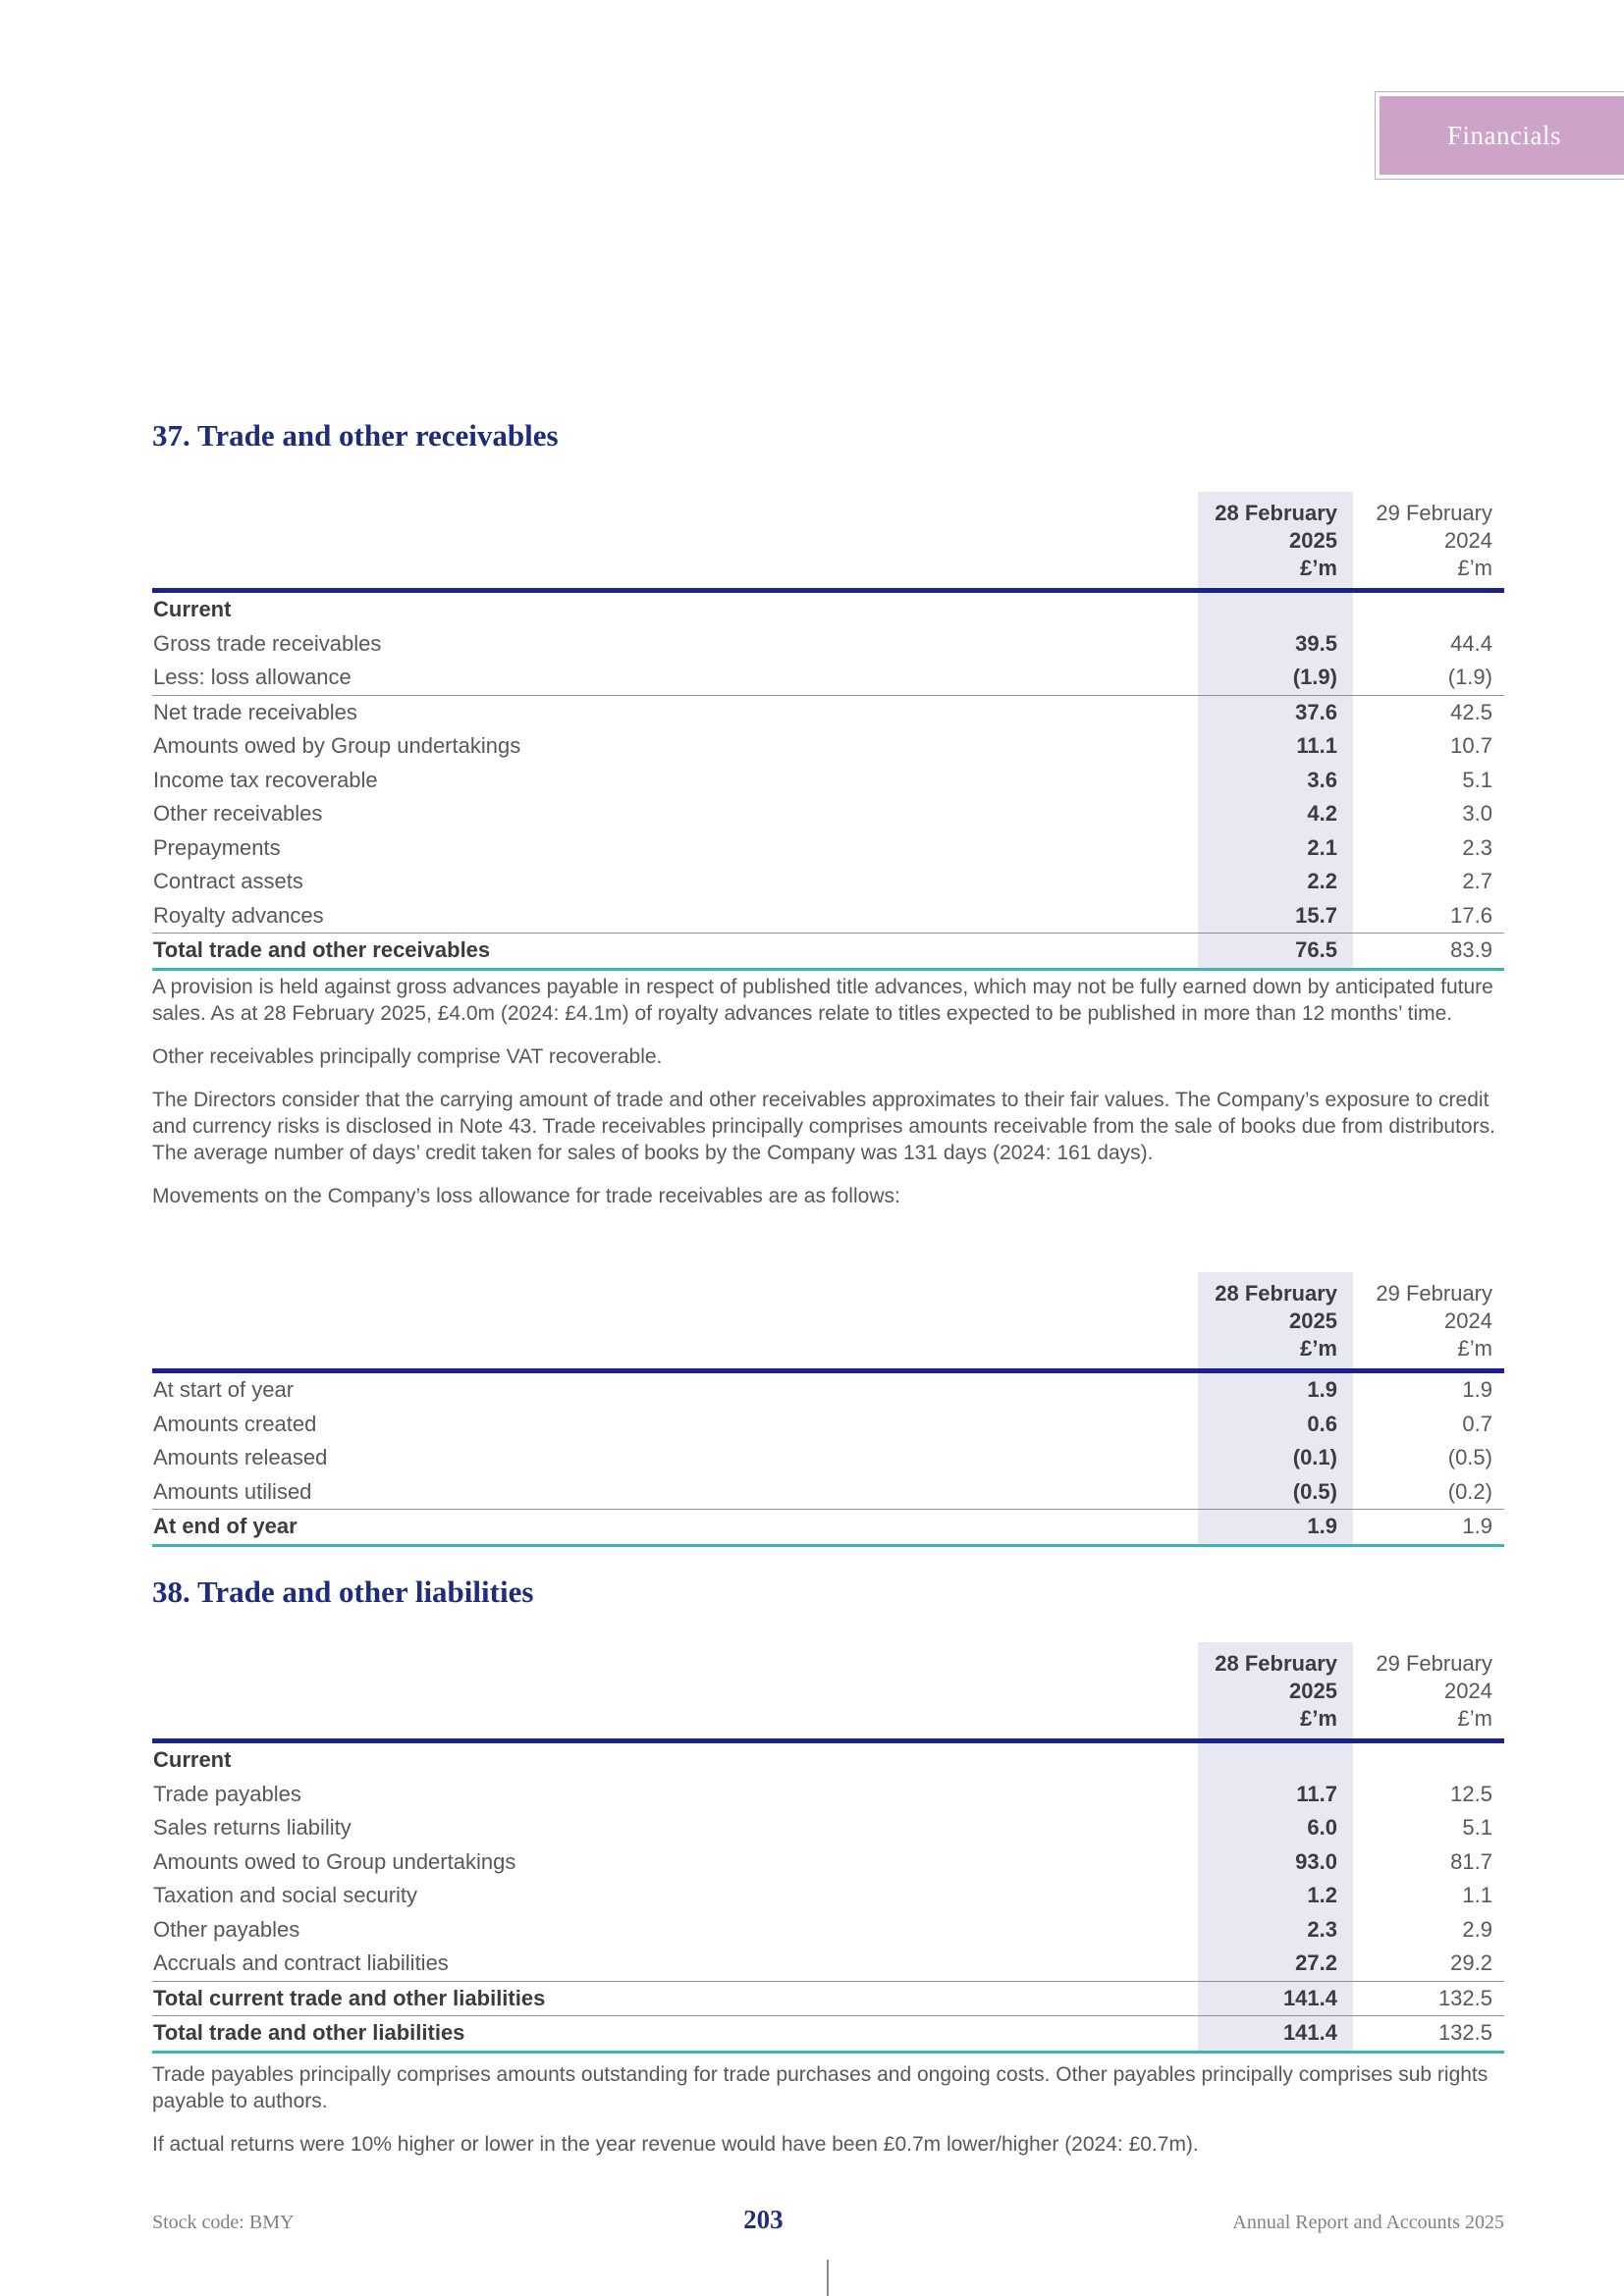  What do you see at coordinates (828, 1794) in the screenshot?
I see `table-row: Trade payables 11.7 12.5` at bounding box center [828, 1794].